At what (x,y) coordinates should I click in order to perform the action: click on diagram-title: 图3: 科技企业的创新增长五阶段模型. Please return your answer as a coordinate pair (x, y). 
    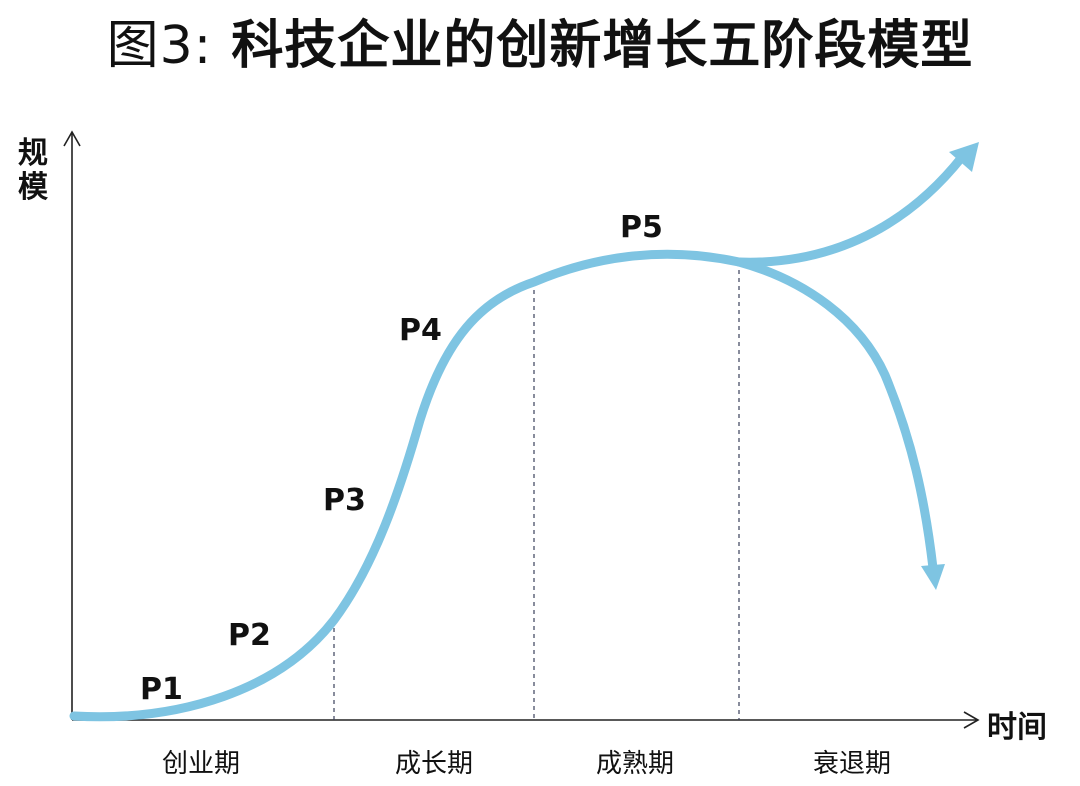
    Looking at the image, I should click on (540, 46).